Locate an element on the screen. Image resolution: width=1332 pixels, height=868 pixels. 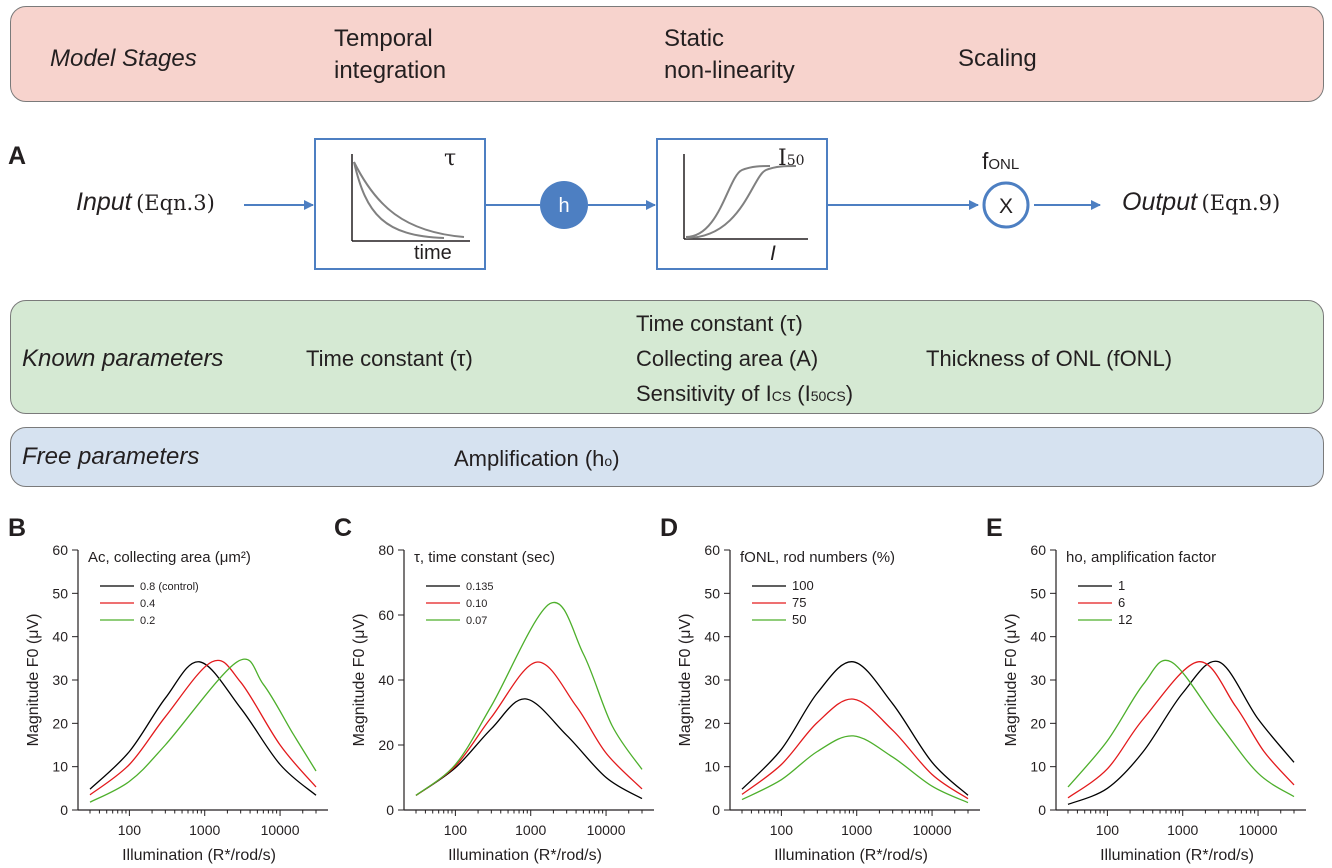
stage-static-line2: non-linearity is located at coordinates (729, 70).